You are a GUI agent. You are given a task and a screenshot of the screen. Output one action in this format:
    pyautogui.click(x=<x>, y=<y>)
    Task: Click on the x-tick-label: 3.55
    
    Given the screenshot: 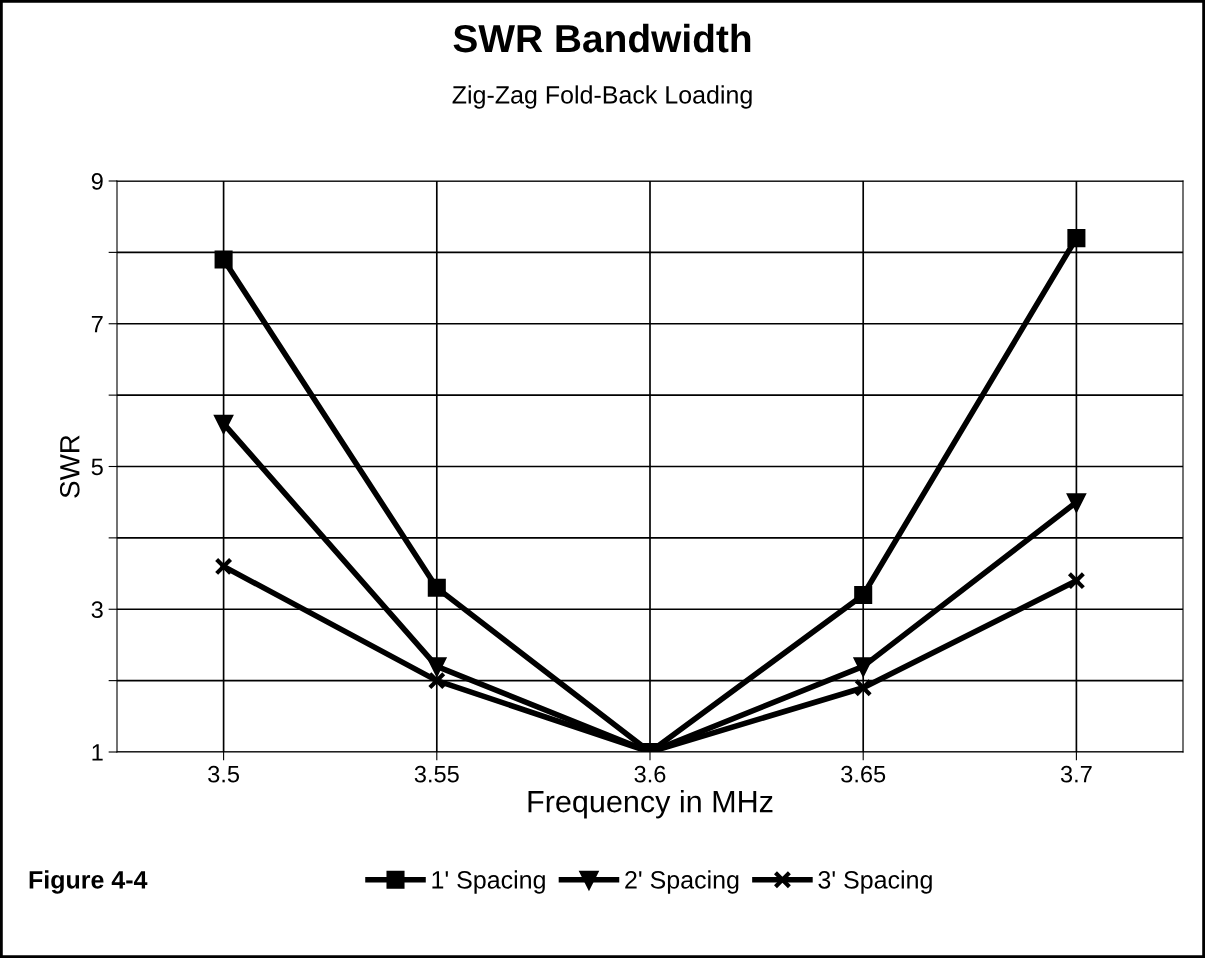 What is the action you would take?
    pyautogui.click(x=436, y=774)
    